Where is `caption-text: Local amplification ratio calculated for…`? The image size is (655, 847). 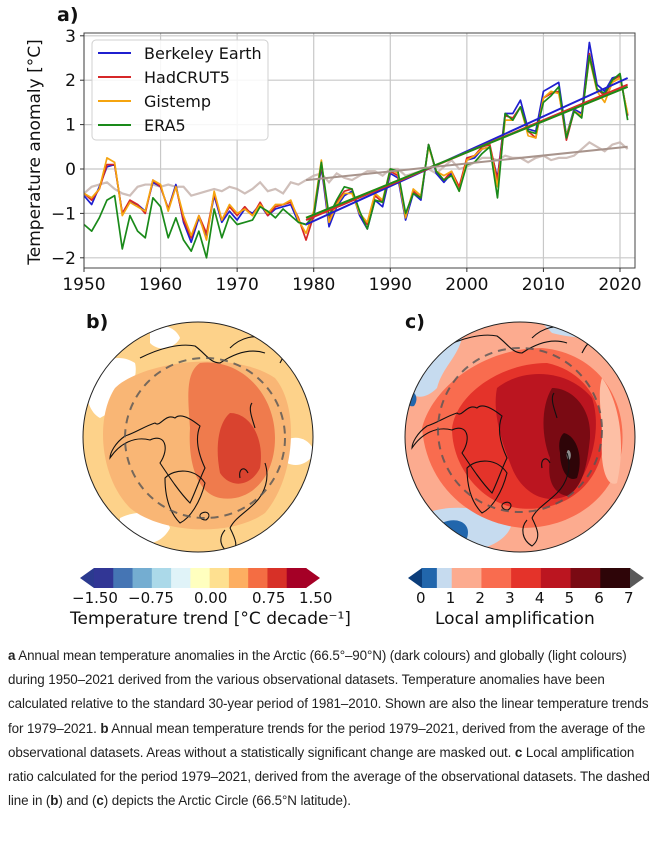
caption-text: Local amplification ratio calculated for… is located at coordinates (329, 776).